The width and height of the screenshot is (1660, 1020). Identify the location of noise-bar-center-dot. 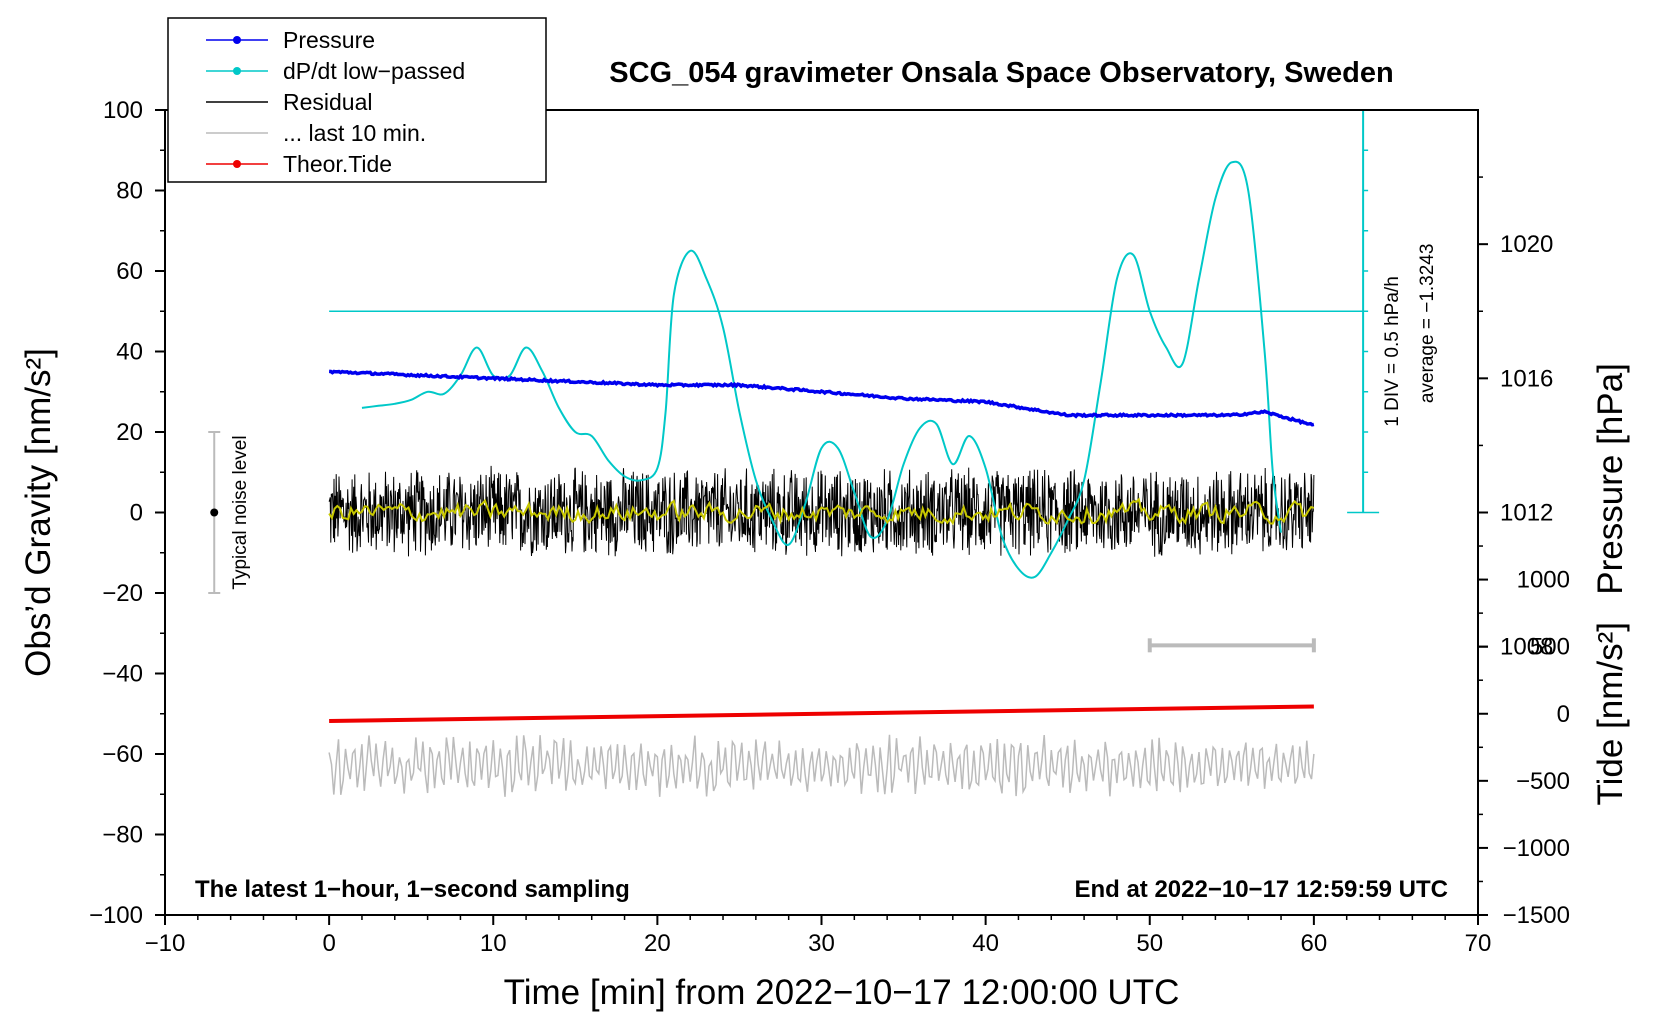
(214, 512).